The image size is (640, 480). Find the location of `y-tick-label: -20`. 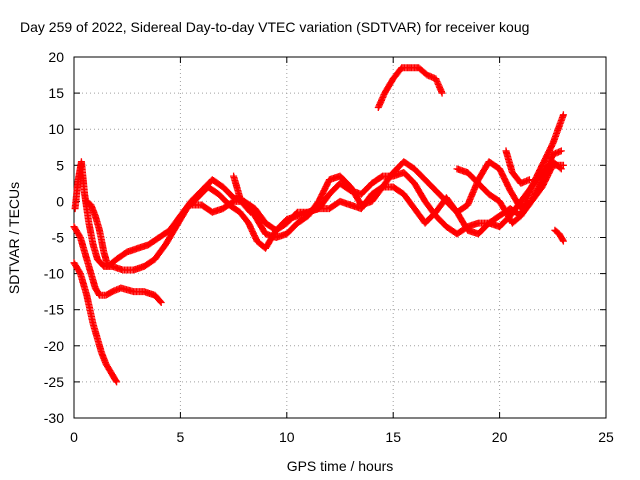

y-tick-label: -20 is located at coordinates (54, 346).